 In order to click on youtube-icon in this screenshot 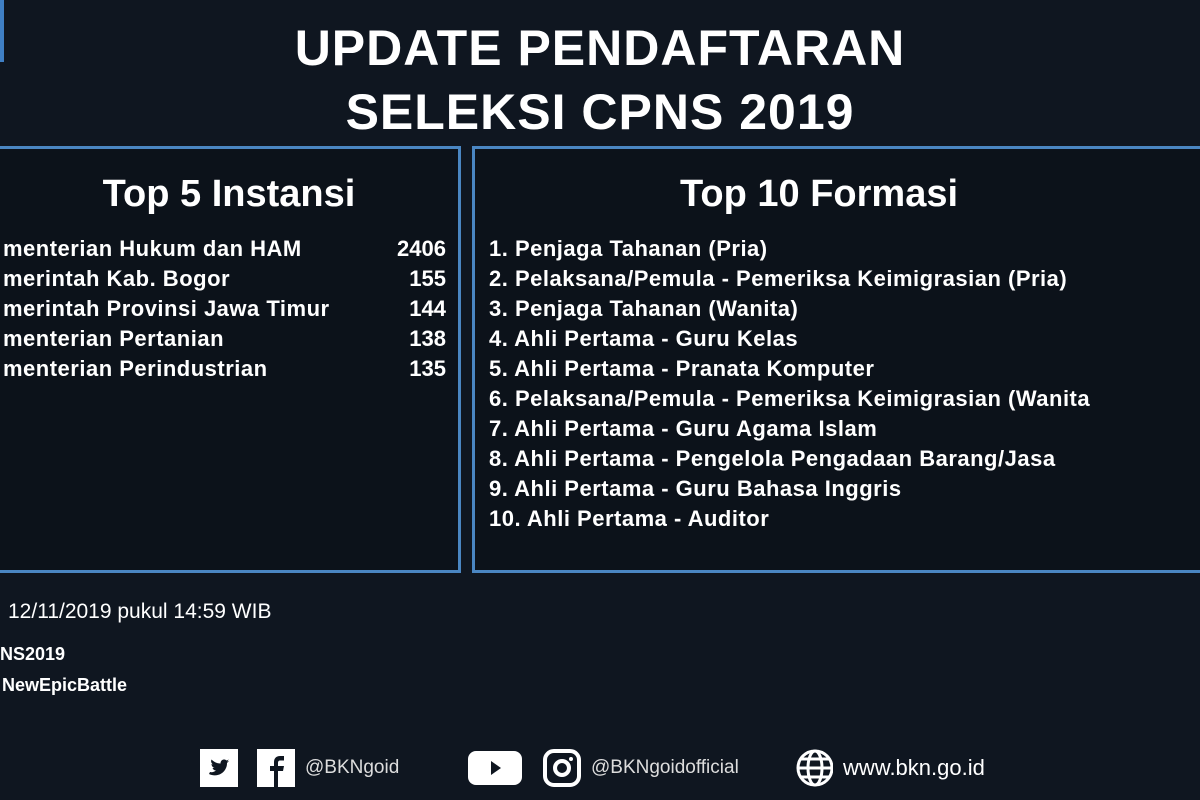, I will do `click(495, 768)`.